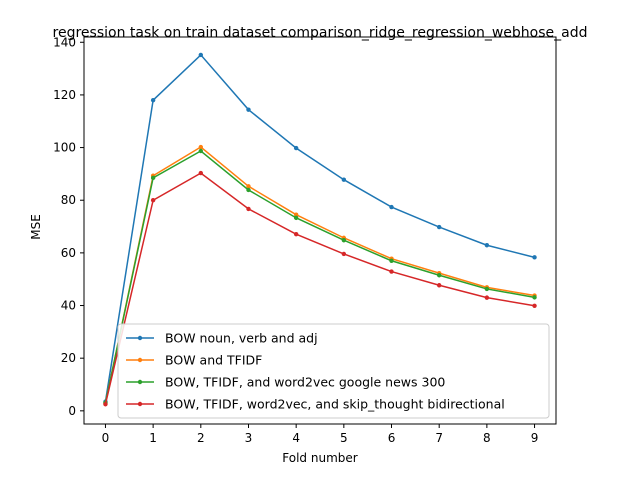 The height and width of the screenshot is (480, 640). I want to click on y-tick-label: 40, so click(68, 306).